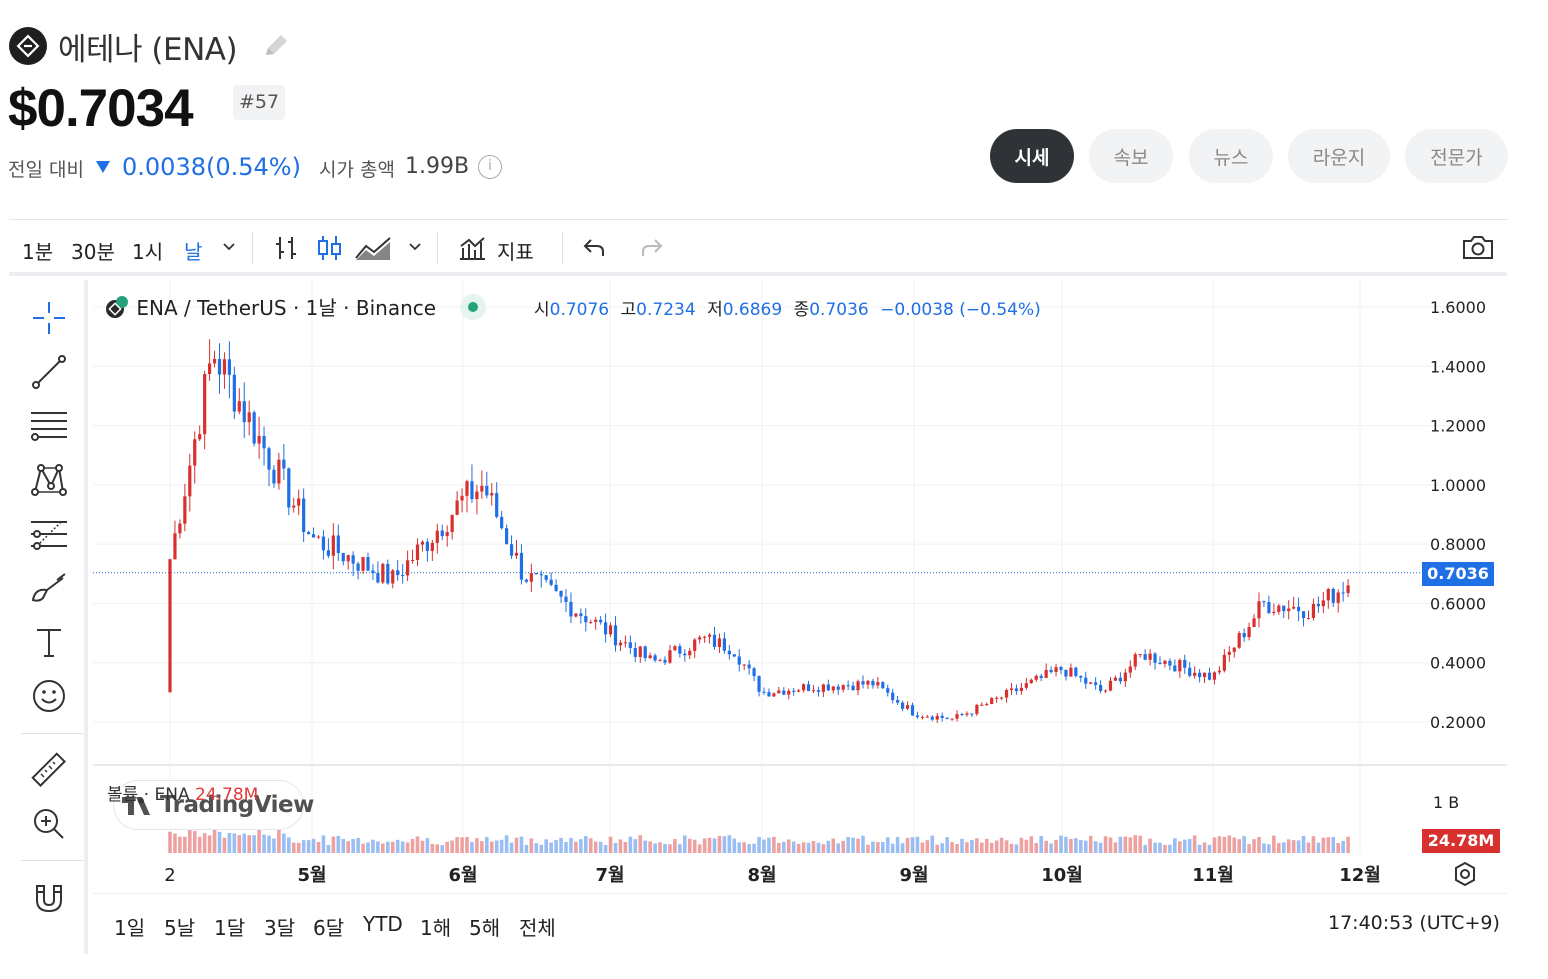 Image resolution: width=1548 pixels, height=979 pixels. Describe the element at coordinates (148, 252) in the screenshot. I see `interval-1h: 1시` at that location.